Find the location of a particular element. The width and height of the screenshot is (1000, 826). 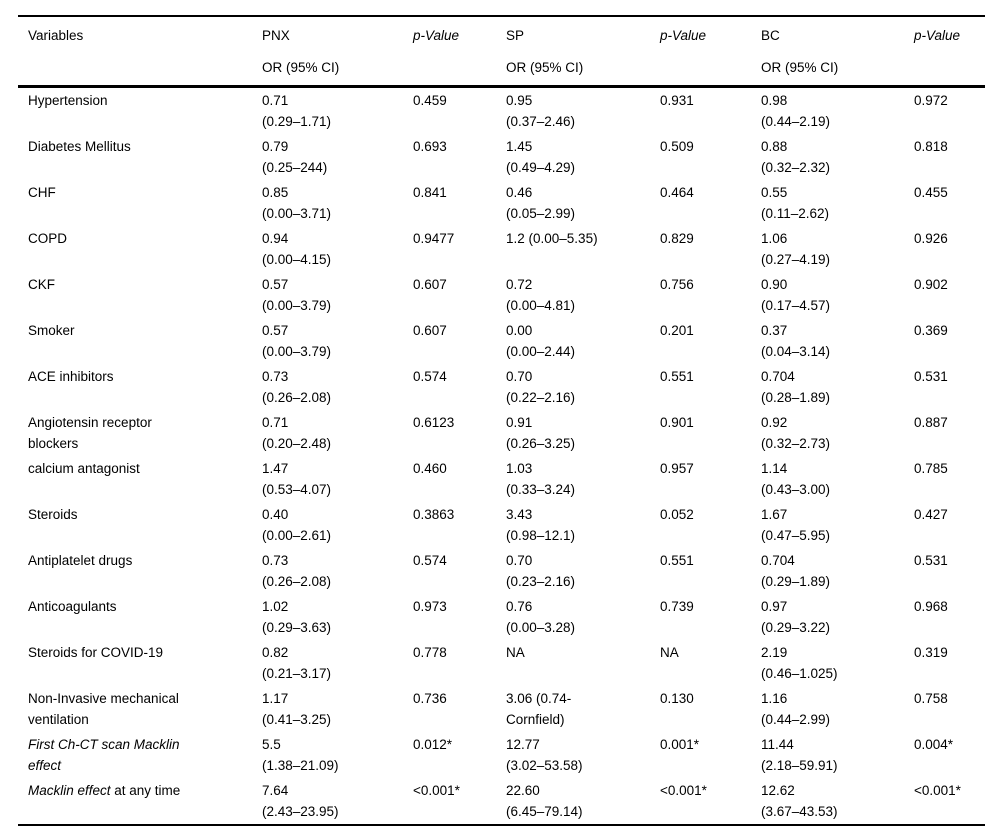

pnx-pvalue-cell: 0.607 is located at coordinates (459, 295).